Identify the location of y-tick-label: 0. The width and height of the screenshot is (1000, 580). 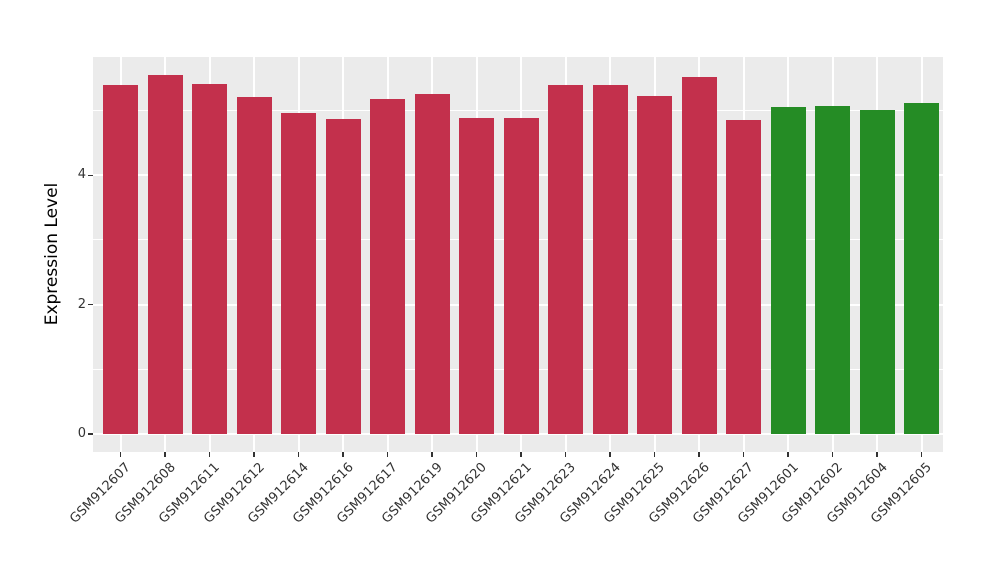
(81, 433).